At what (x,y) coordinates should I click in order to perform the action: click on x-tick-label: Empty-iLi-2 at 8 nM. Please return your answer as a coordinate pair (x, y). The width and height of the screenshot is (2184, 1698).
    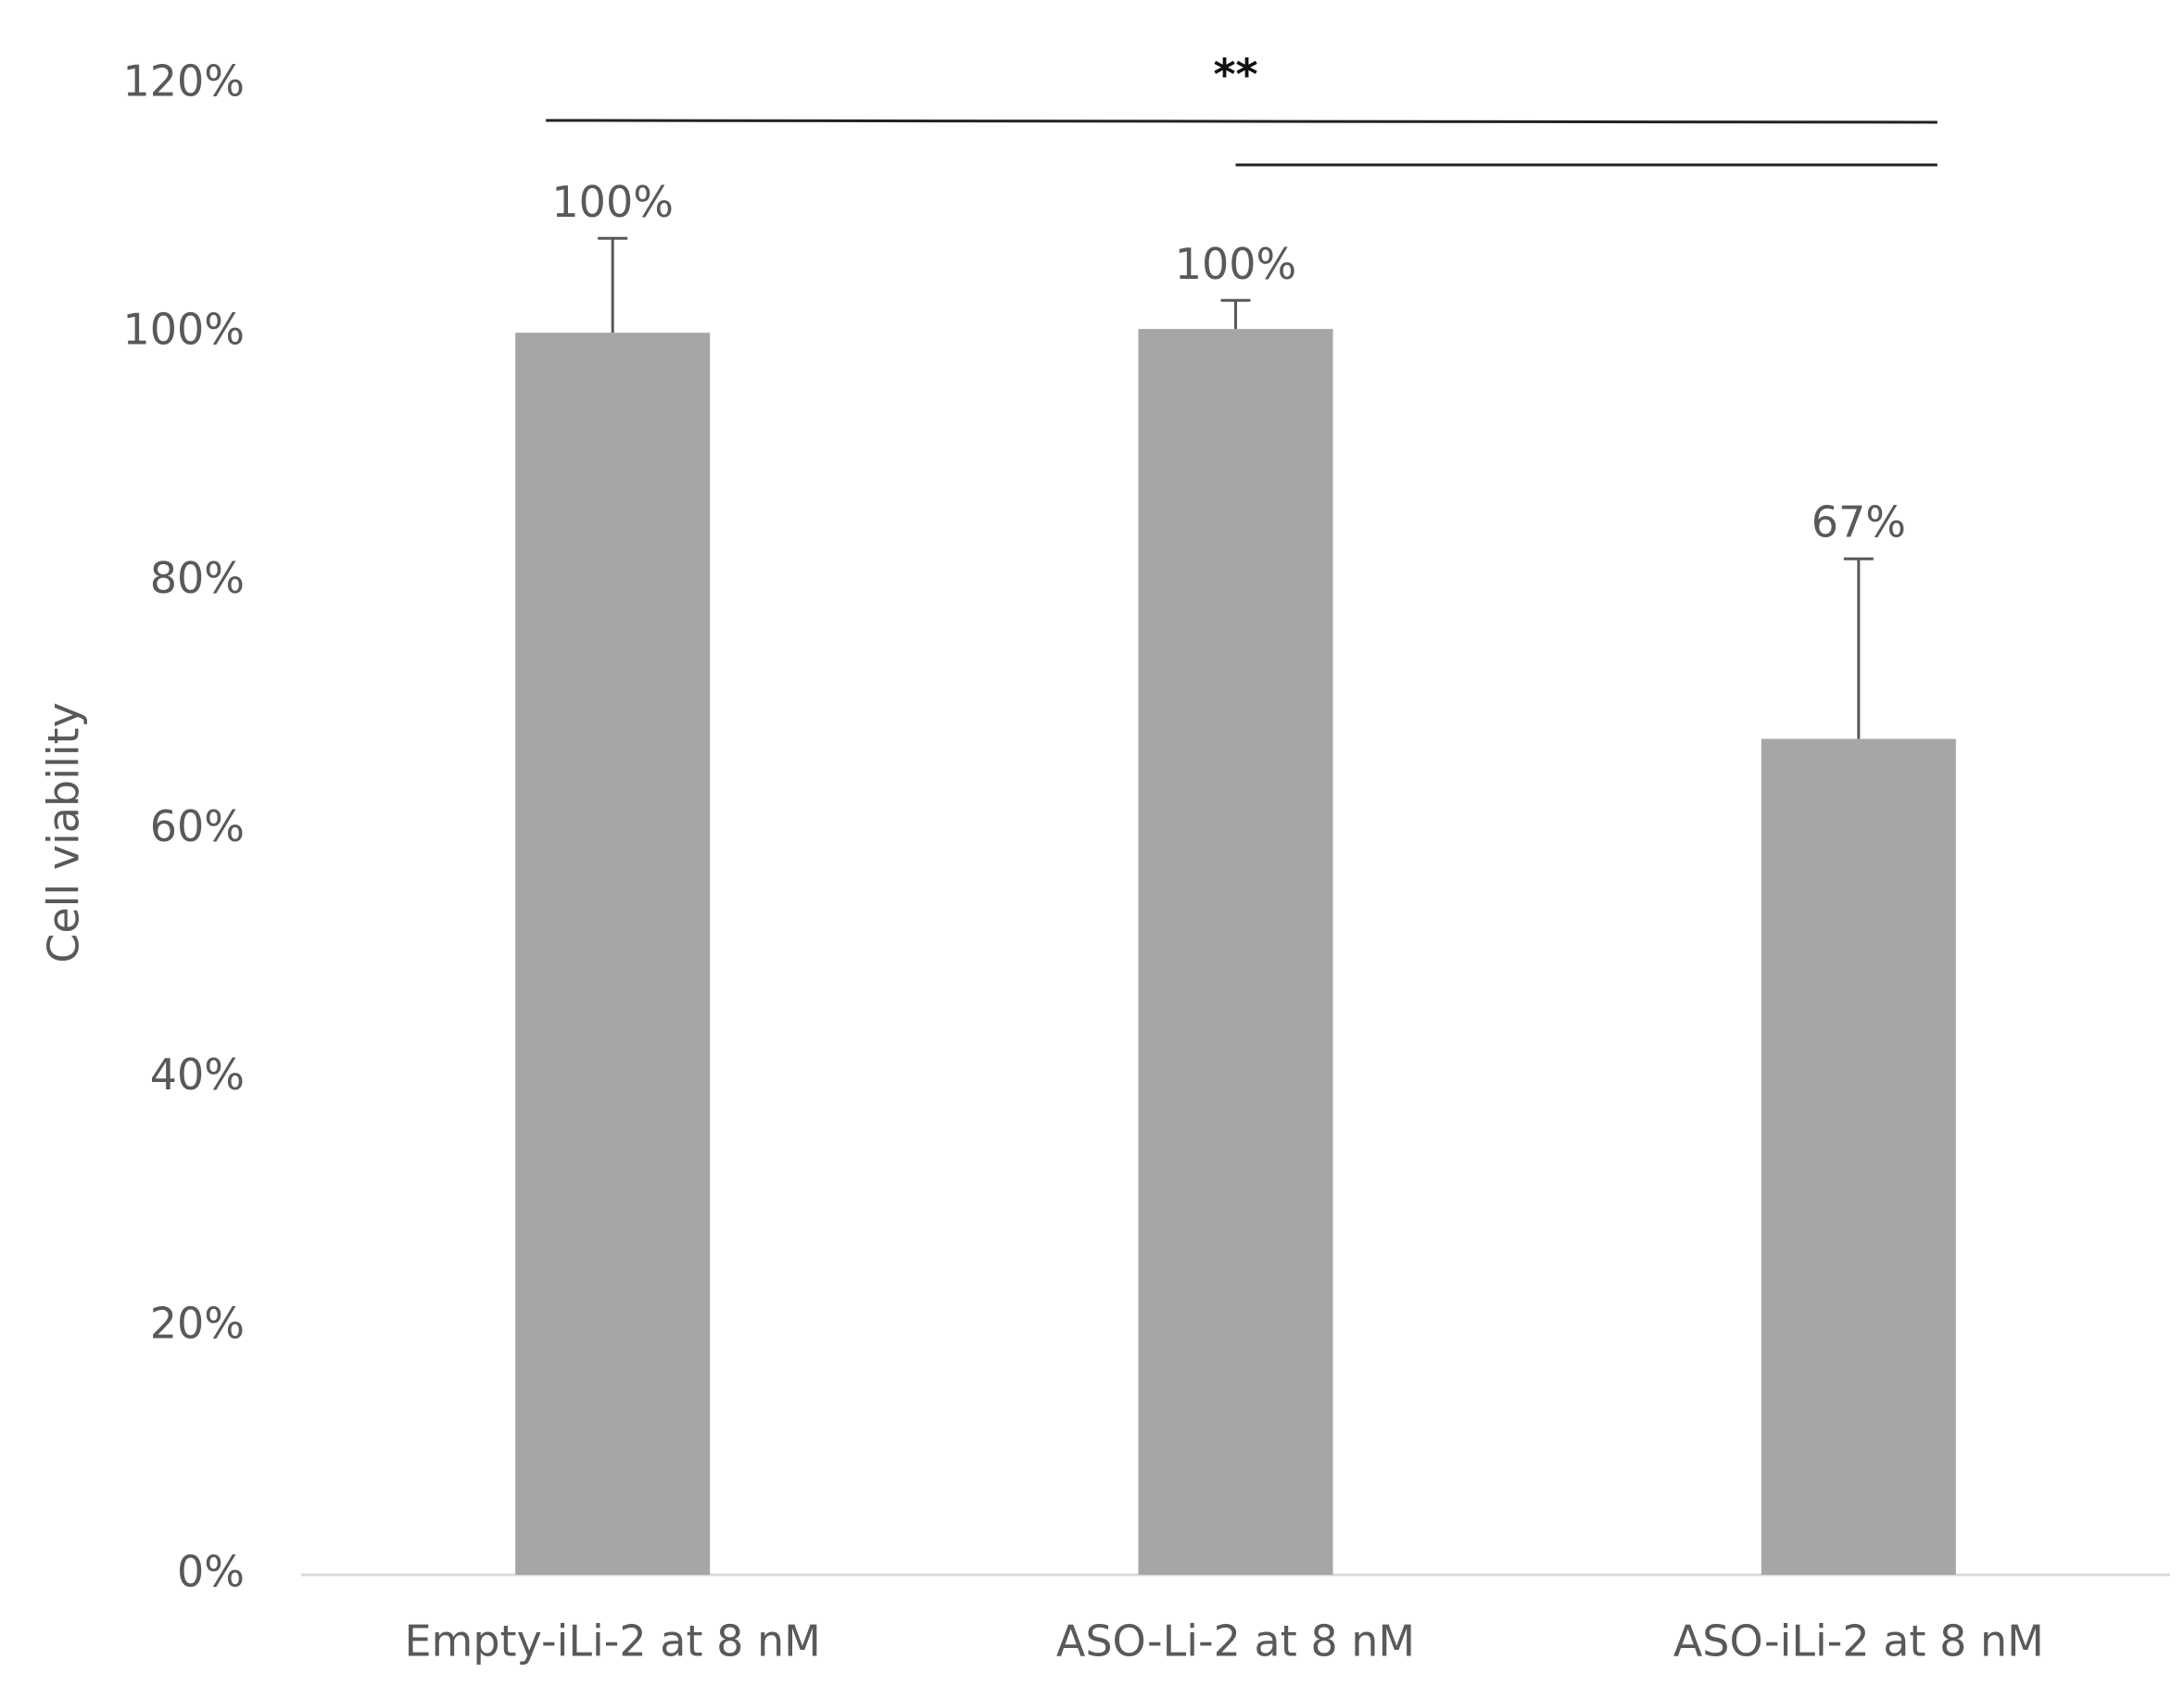
    Looking at the image, I should click on (612, 1641).